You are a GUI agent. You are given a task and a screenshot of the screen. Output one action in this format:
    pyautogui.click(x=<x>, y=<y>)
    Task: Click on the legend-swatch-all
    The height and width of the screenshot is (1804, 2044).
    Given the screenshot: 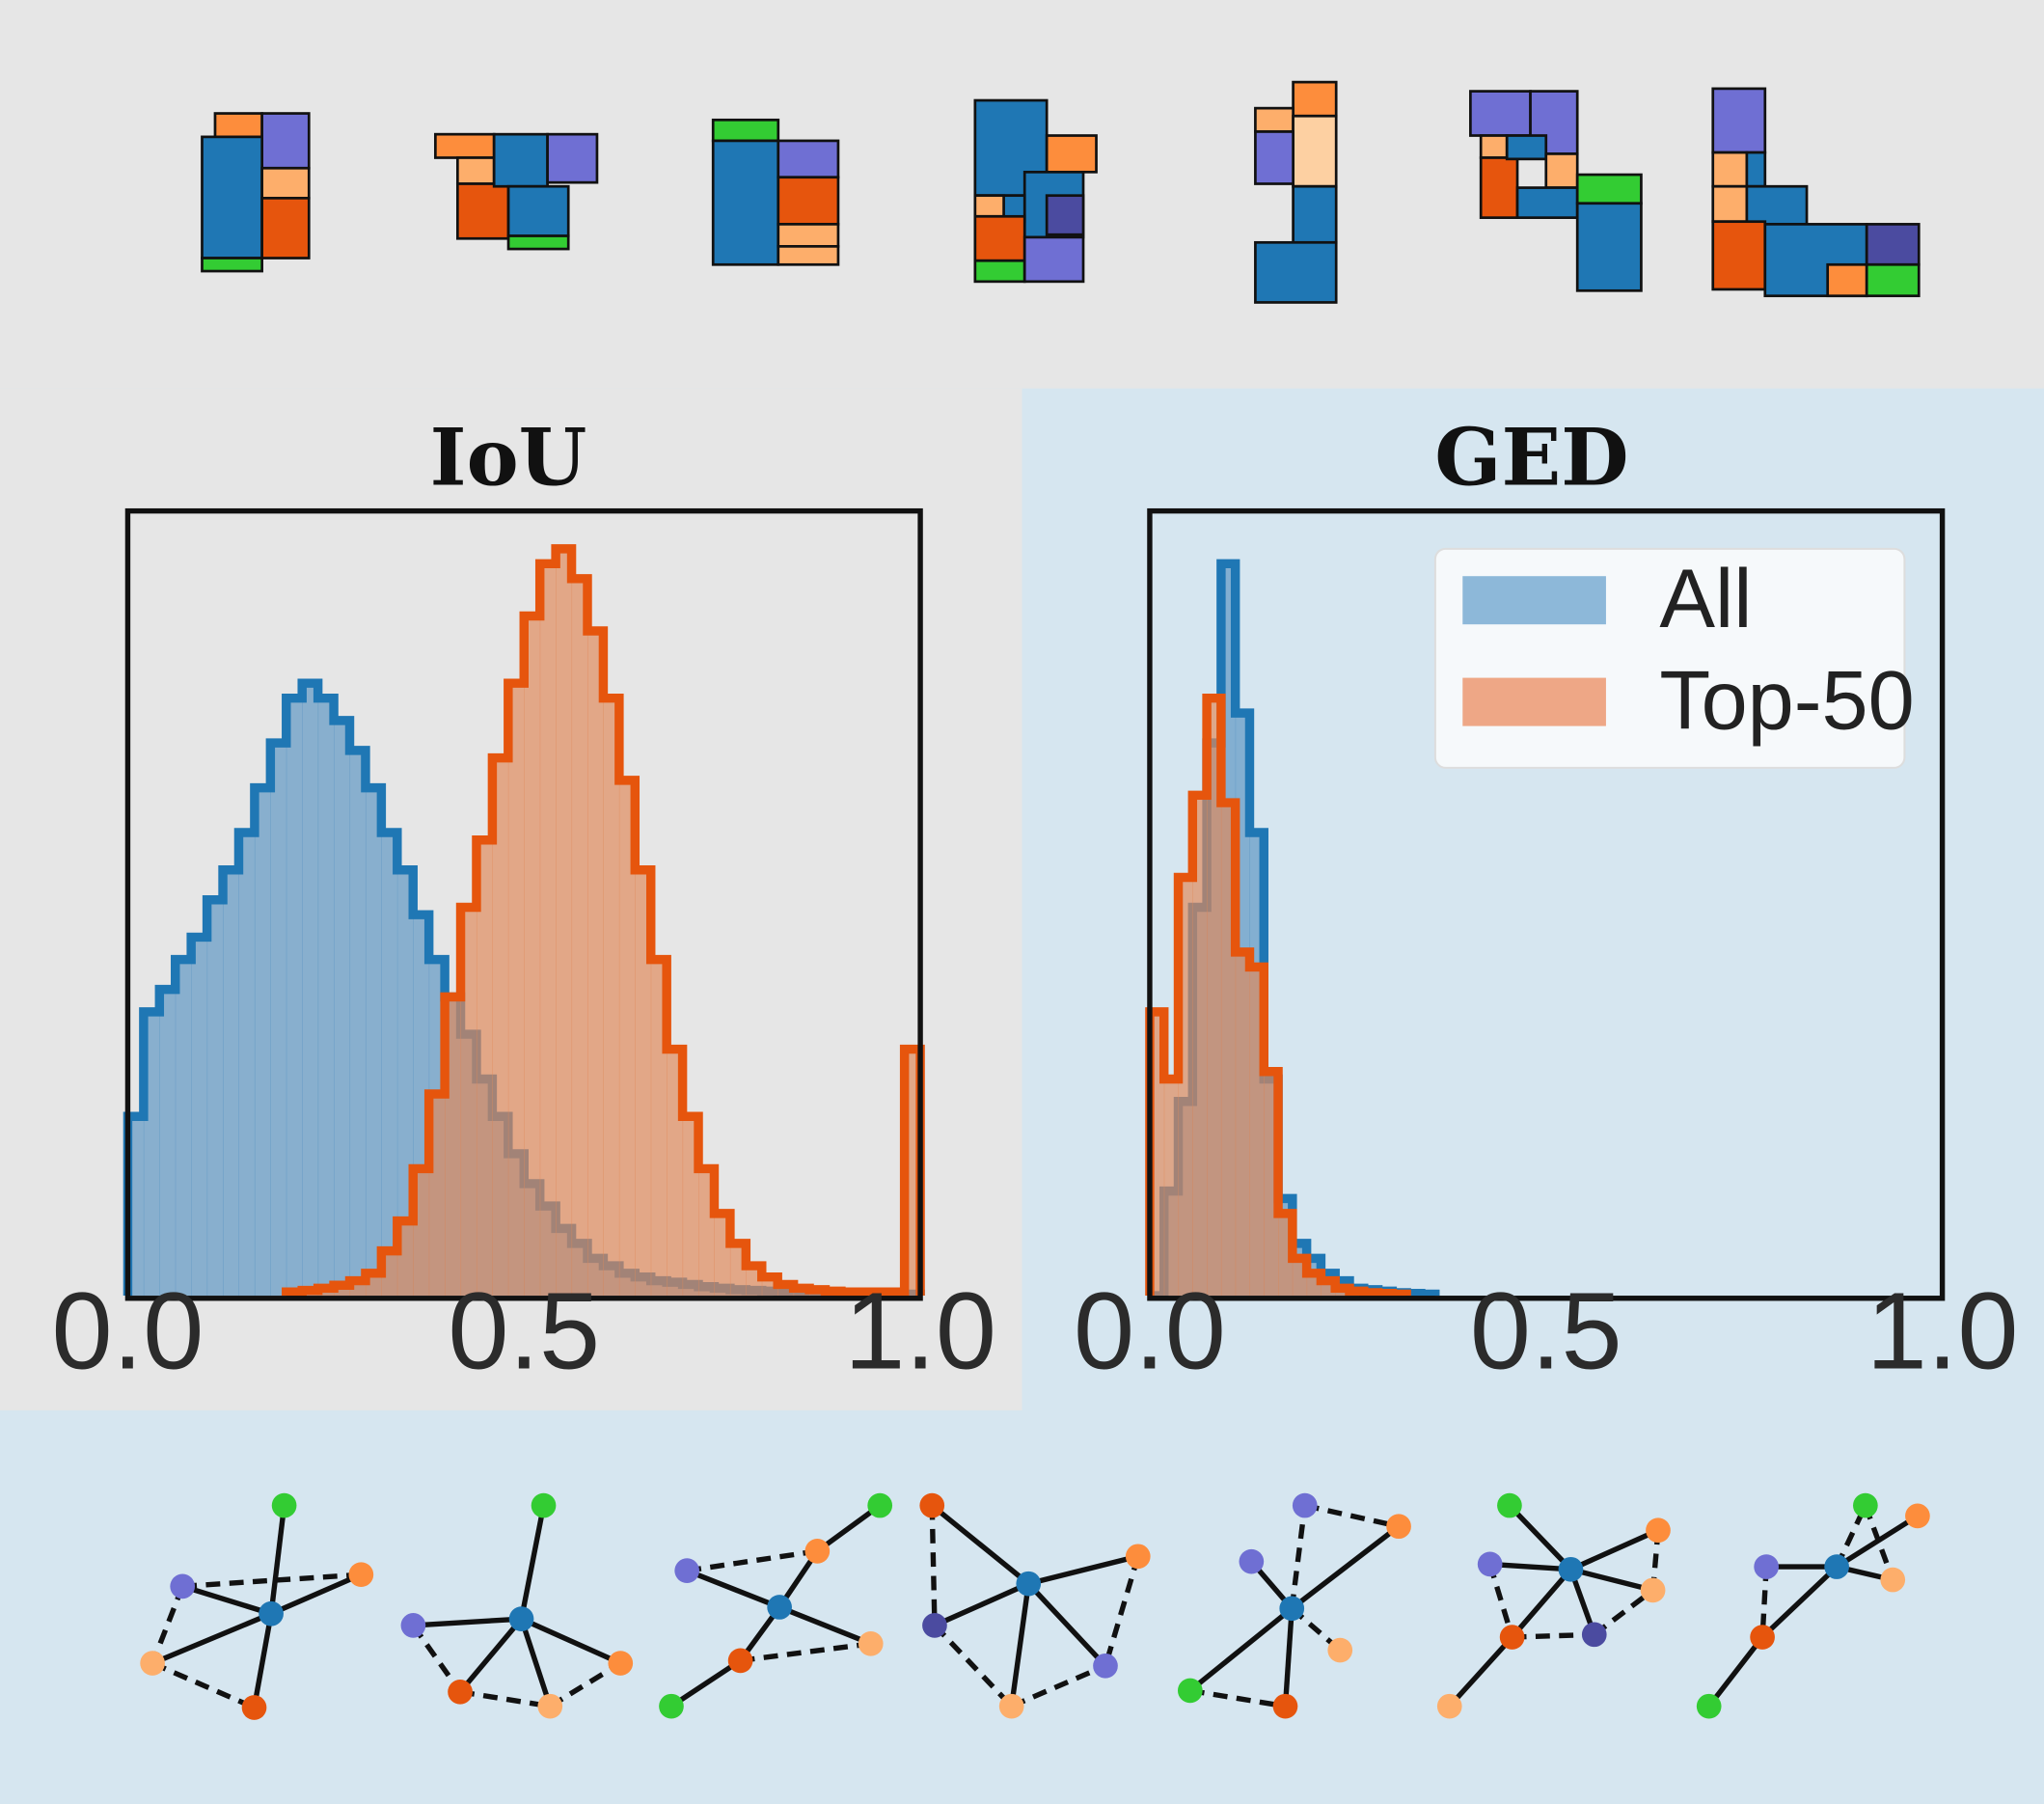 What is the action you would take?
    pyautogui.click(x=1534, y=600)
    